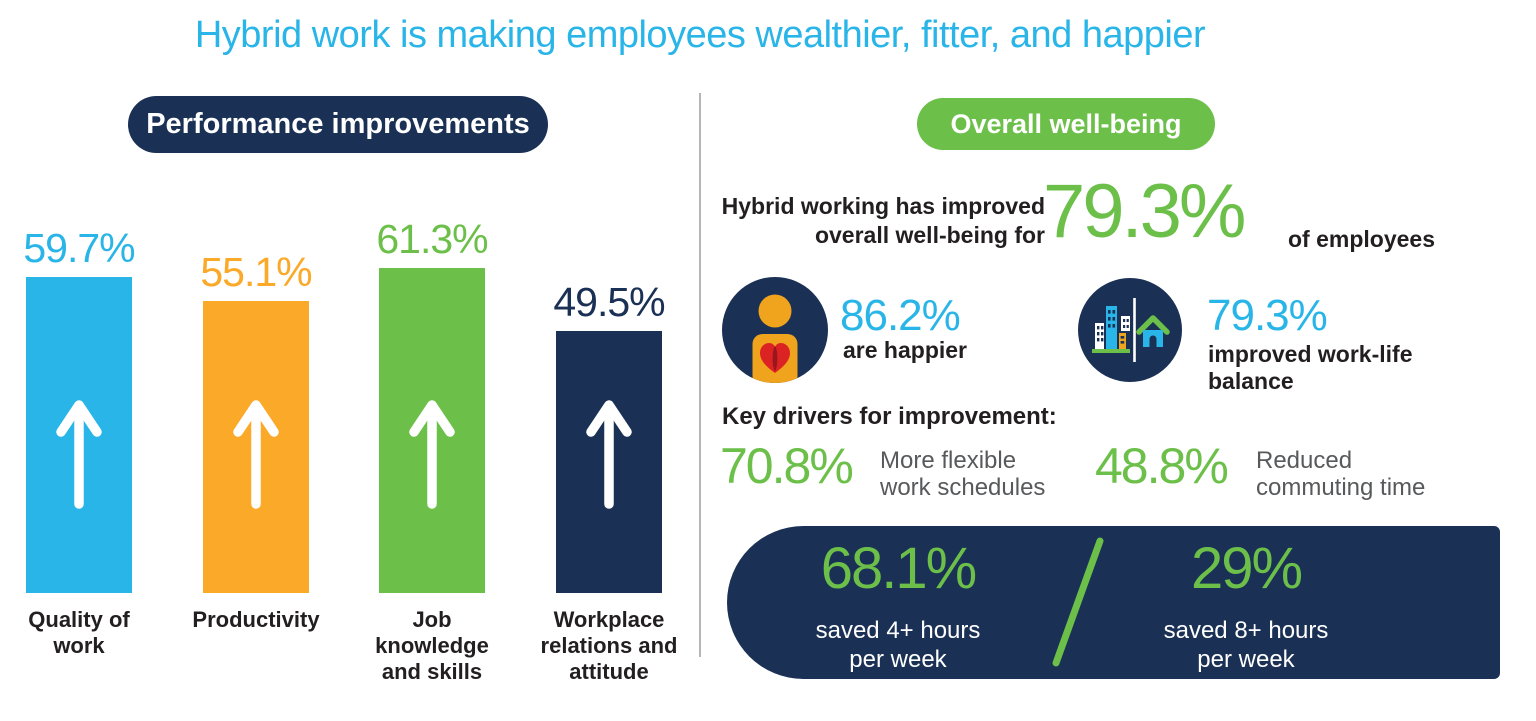 The height and width of the screenshot is (721, 1536). I want to click on wellbeing-hero-value: 79.3%, so click(1144, 211).